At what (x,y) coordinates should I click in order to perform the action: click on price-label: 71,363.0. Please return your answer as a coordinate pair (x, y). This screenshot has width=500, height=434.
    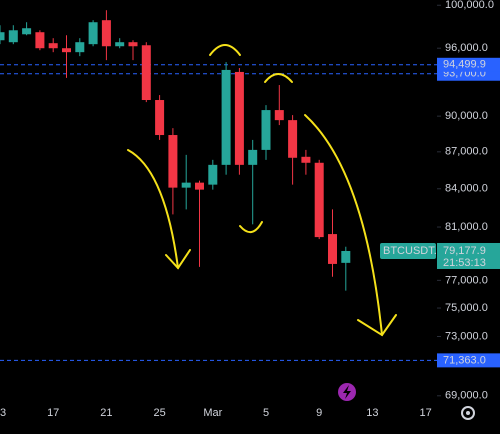
    Looking at the image, I should click on (464, 360).